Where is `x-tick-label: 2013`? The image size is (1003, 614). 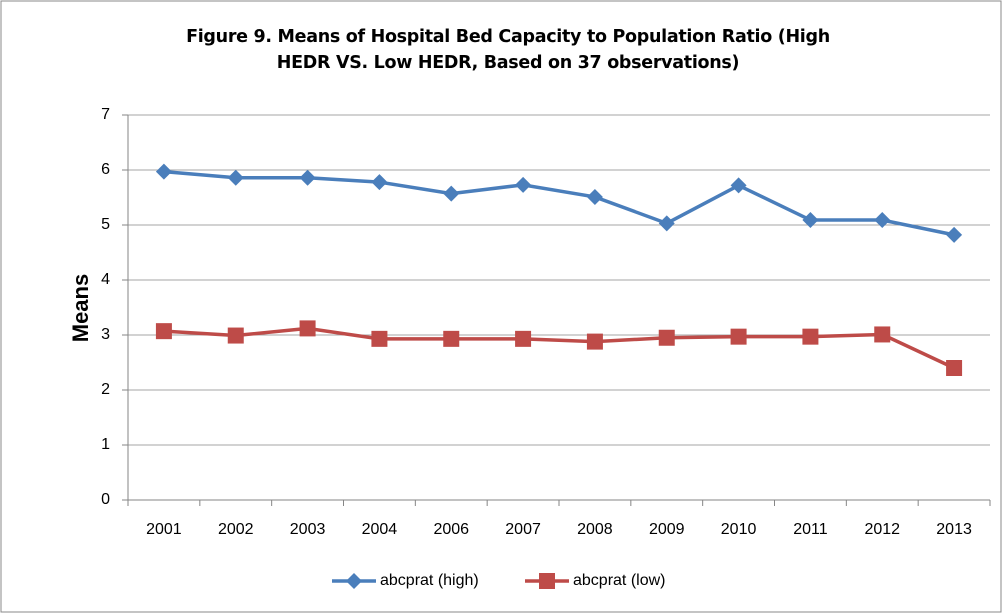
x-tick-label: 2013 is located at coordinates (954, 529).